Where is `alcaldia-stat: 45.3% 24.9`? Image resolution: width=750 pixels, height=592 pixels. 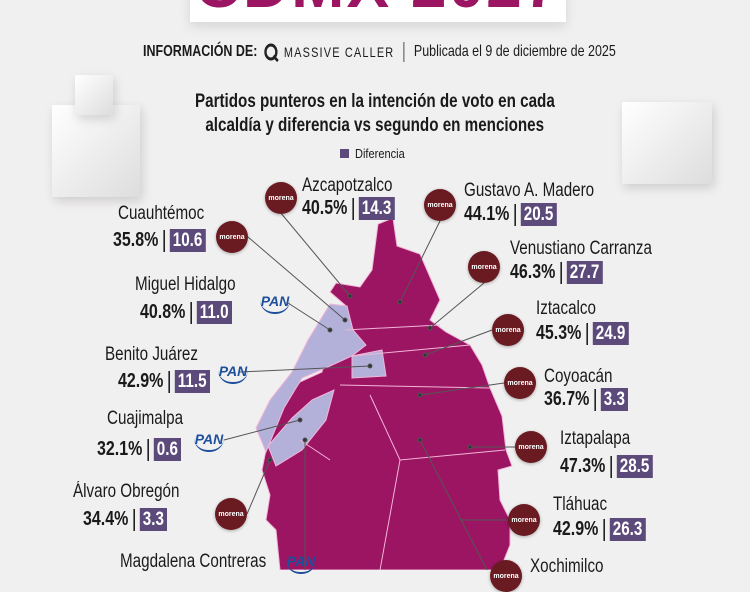 alcaldia-stat: 45.3% 24.9 is located at coordinates (582, 333).